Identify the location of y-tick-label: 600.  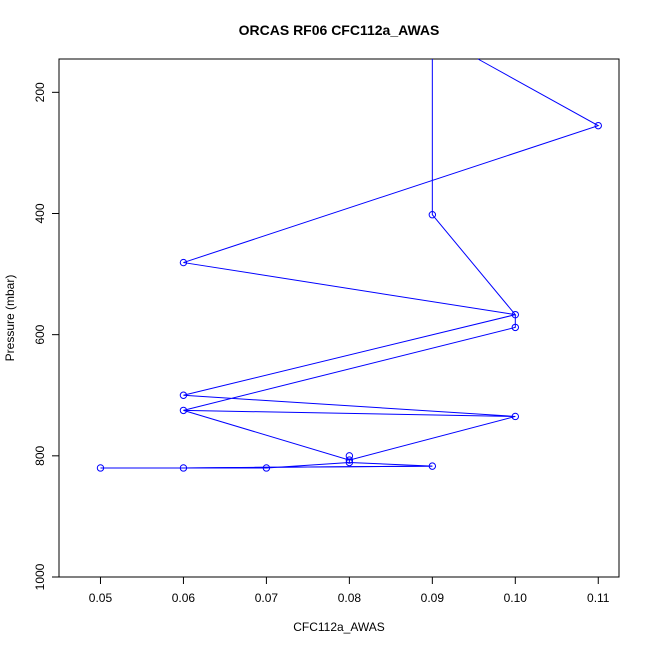
(40, 334).